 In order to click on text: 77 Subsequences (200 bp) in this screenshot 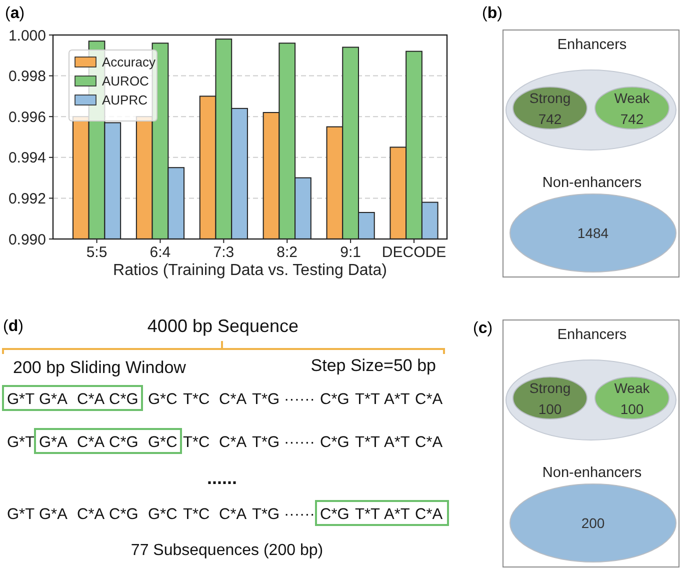, I will do `click(227, 550)`.